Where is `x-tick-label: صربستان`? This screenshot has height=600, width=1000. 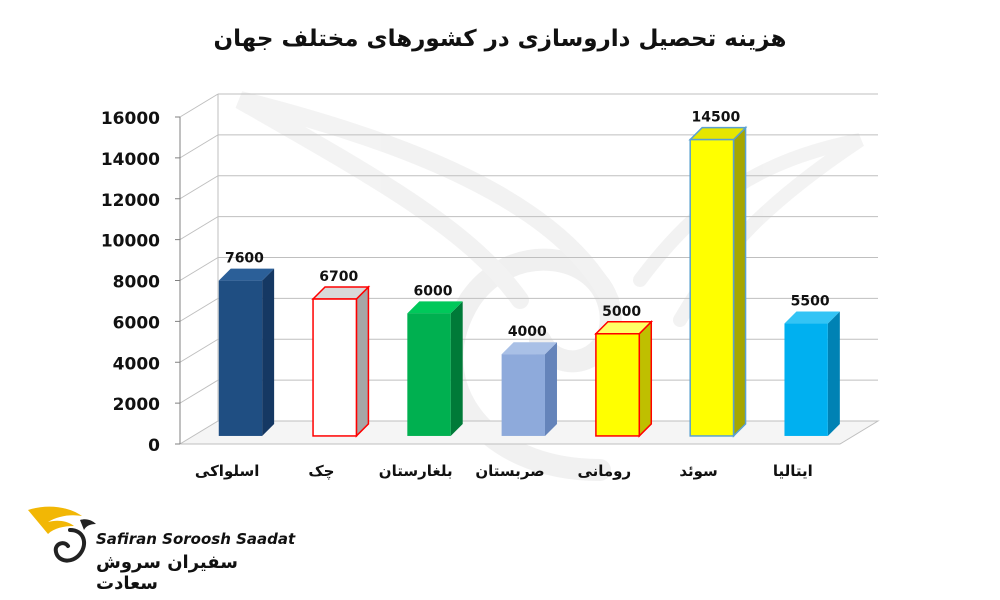 x-tick-label: صربستان is located at coordinates (509, 471).